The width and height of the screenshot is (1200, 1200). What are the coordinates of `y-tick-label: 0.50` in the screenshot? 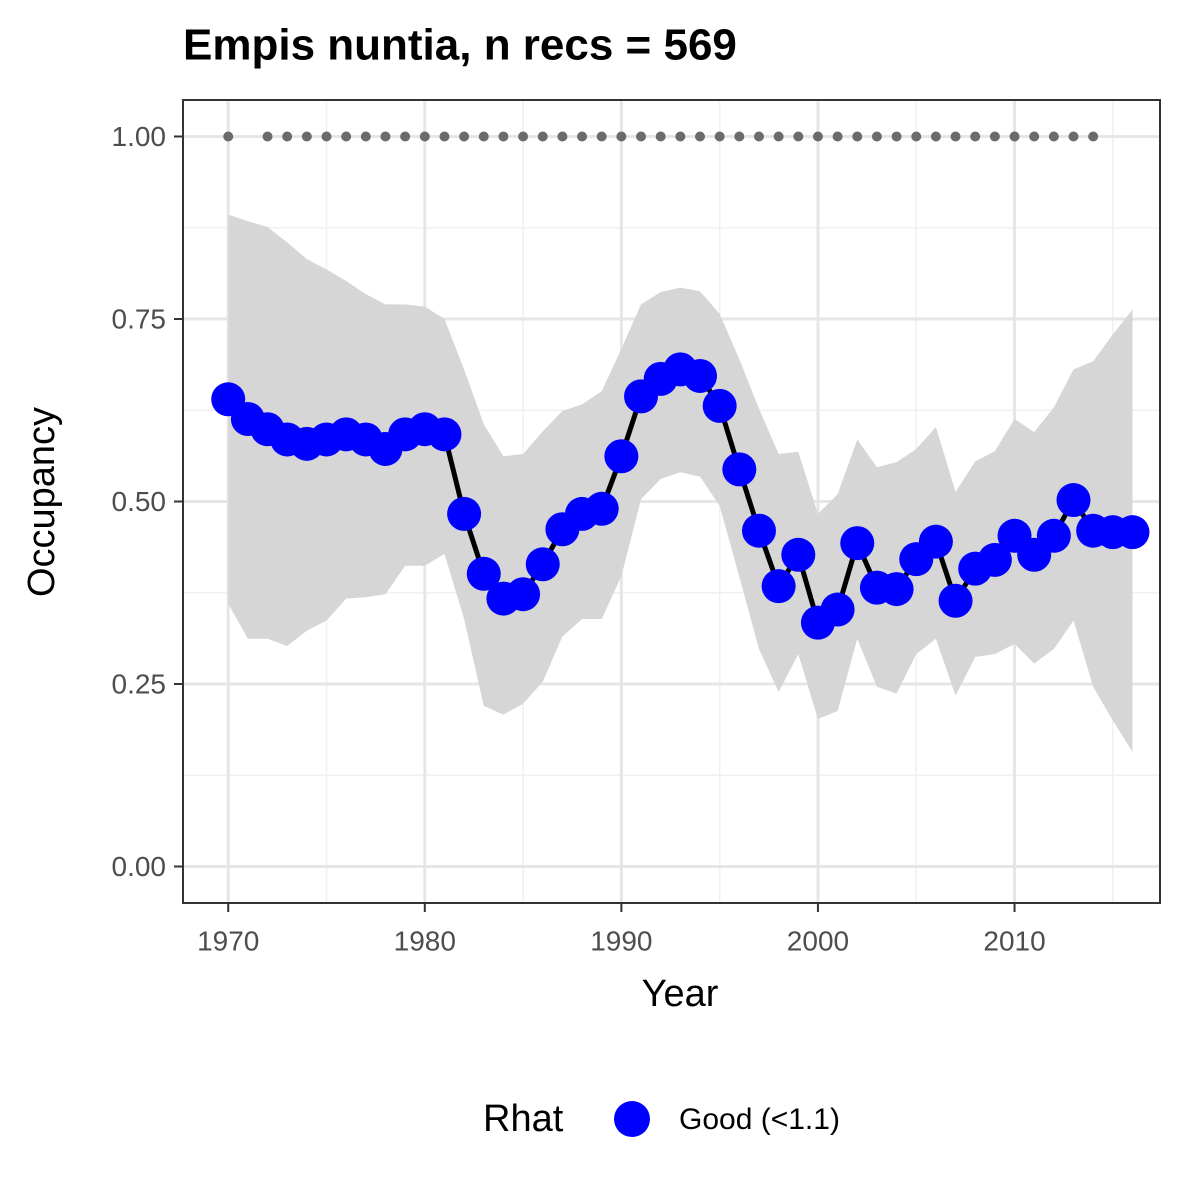 It's located at (139, 501).